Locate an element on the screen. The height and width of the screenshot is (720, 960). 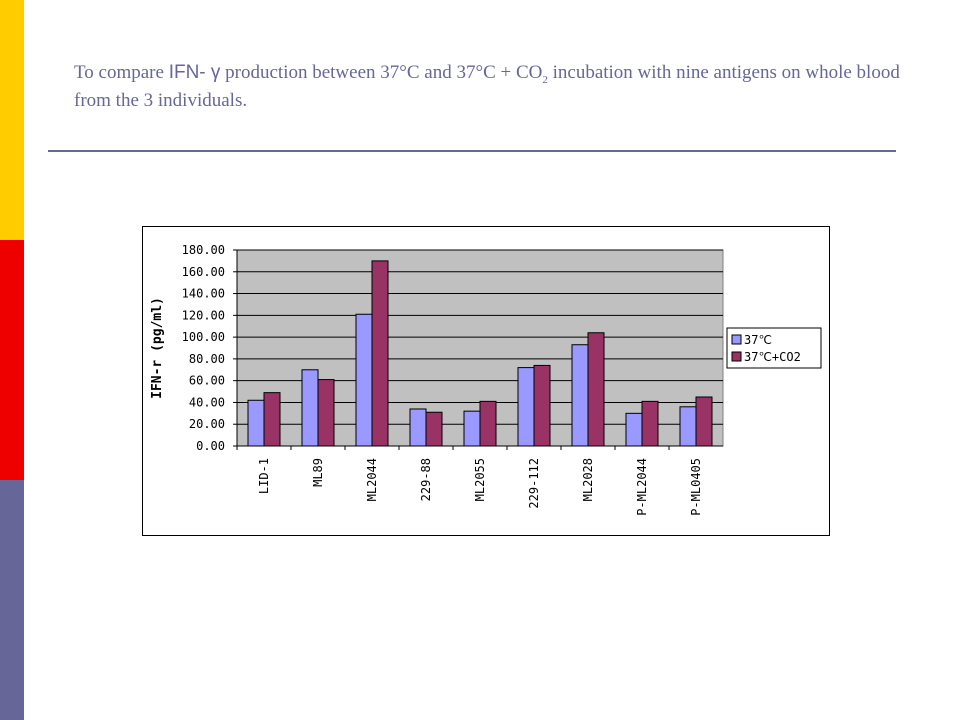
title-part-2: production between 37°C and 37°C + CO is located at coordinates (381, 72).